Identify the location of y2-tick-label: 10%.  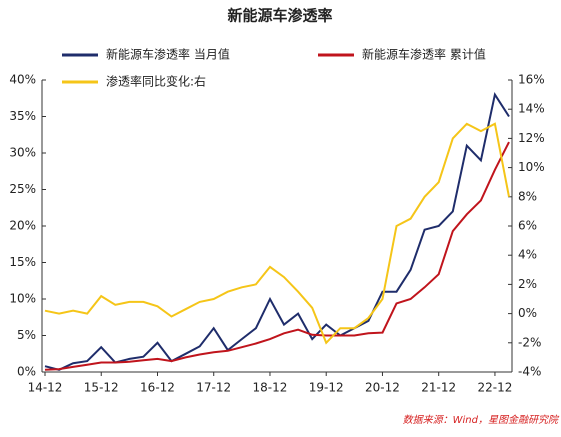
(531, 167).